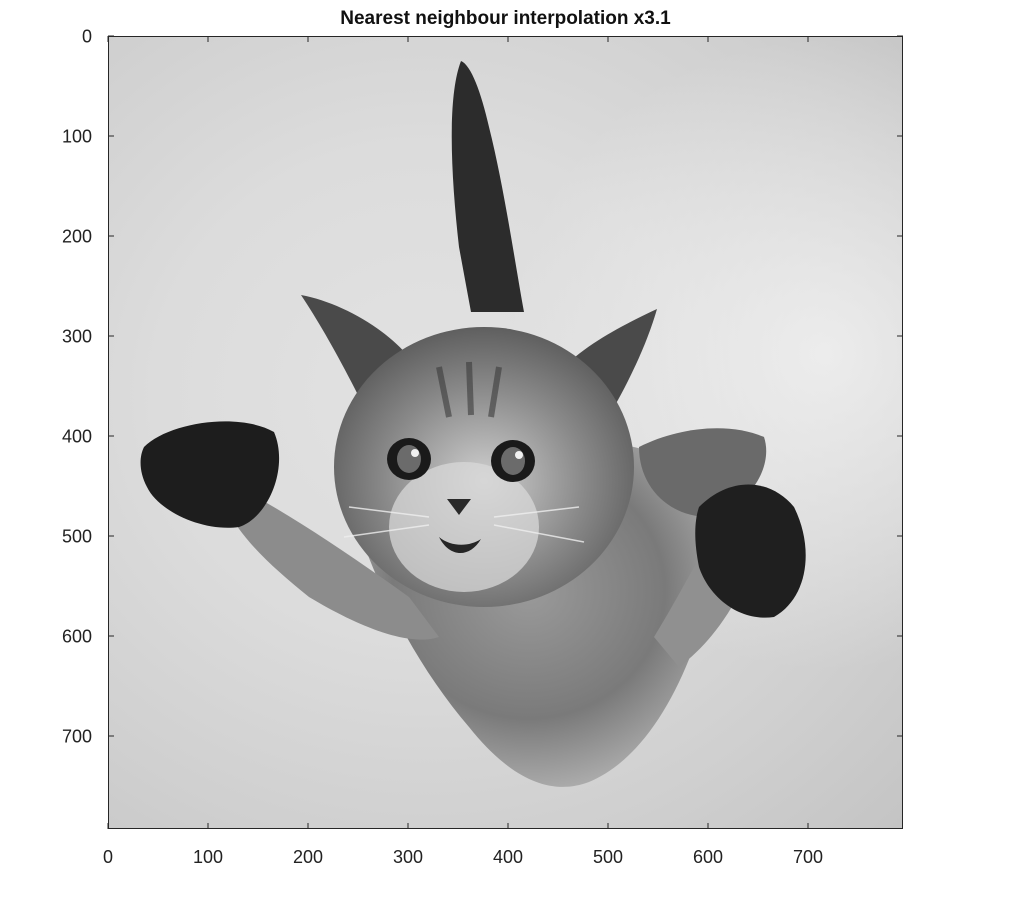 The height and width of the screenshot is (924, 1010). I want to click on figure-title: Nearest neighbour interpolation x3.1, so click(505, 18).